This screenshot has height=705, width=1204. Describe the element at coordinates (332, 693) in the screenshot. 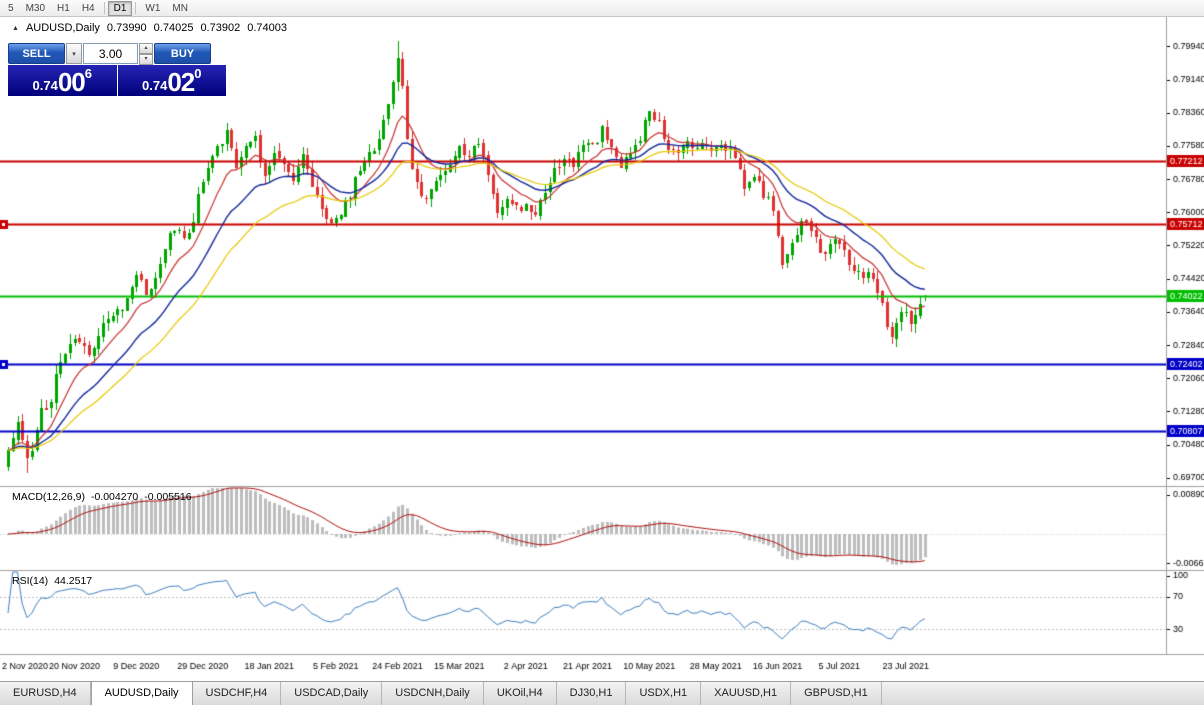

I see `tab-usdcad-daily: USDCAD,Daily` at that location.